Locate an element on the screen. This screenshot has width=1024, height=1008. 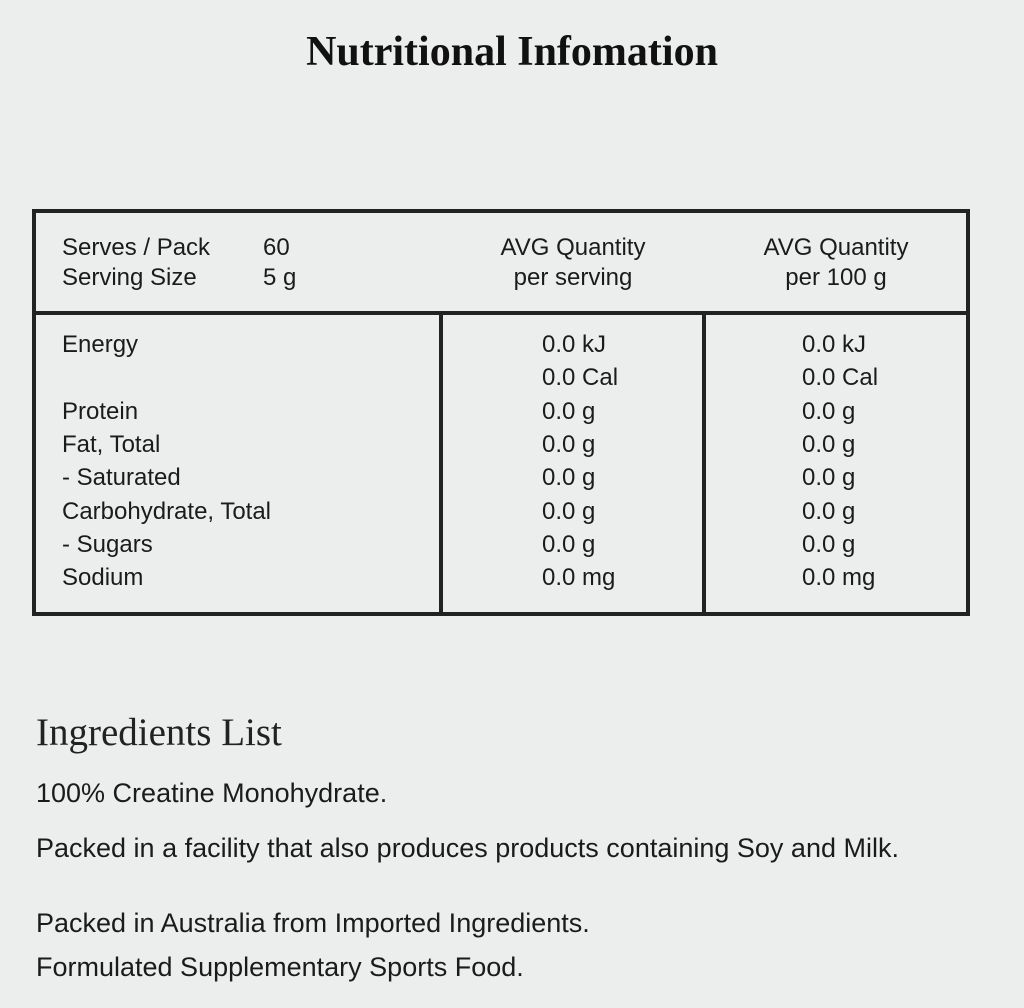
row-label: Carbohydrate, Total is located at coordinates (167, 511).